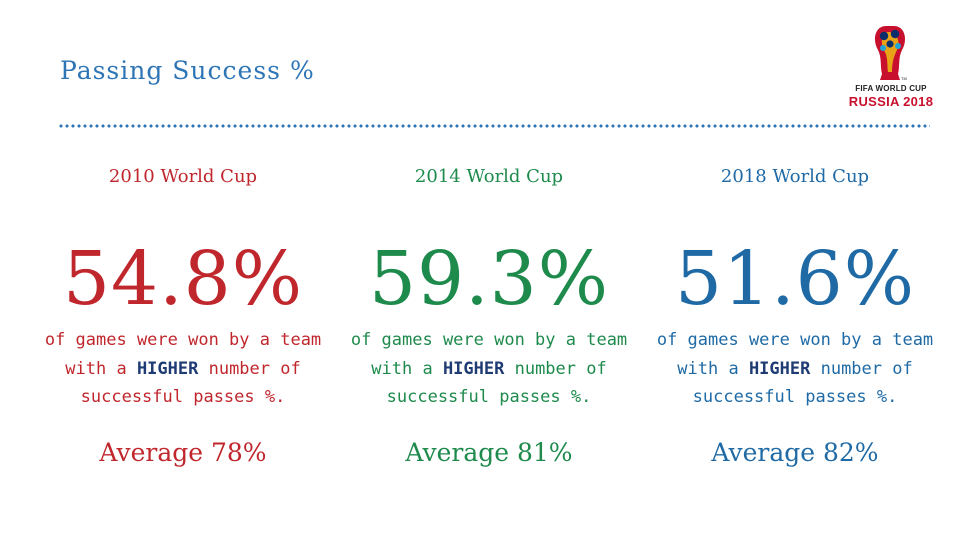  Describe the element at coordinates (904, 78) in the screenshot. I see `trademark-mark: TM` at that location.